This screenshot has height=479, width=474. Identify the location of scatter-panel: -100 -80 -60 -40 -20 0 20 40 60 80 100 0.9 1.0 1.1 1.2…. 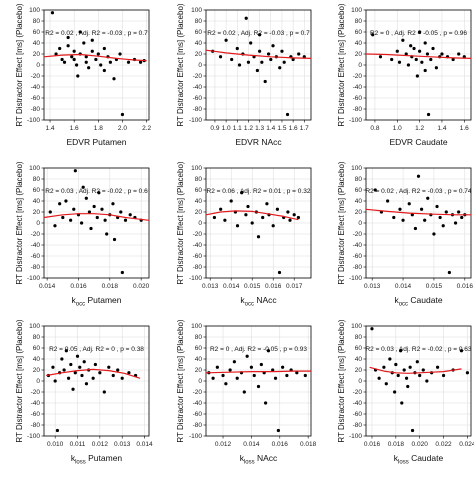
(244, 75).